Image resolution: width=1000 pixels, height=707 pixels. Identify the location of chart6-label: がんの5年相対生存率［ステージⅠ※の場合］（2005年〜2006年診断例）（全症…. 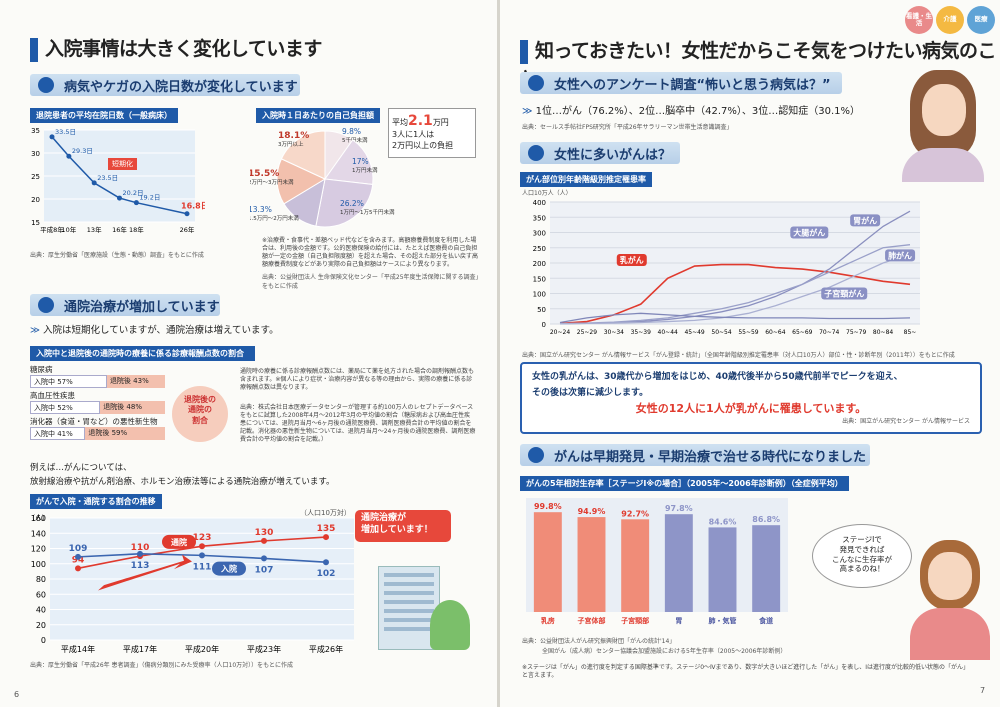
(684, 483).